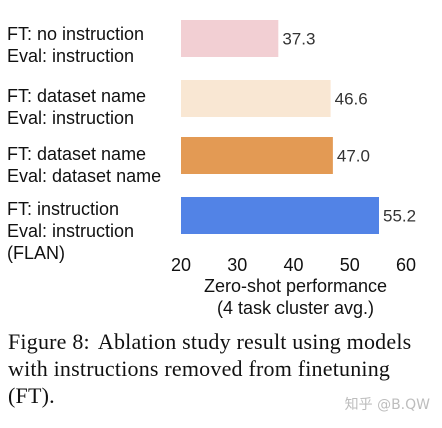 The height and width of the screenshot is (428, 442). What do you see at coordinates (84, 176) in the screenshot?
I see `category-label-line: Eval: dataset name` at bounding box center [84, 176].